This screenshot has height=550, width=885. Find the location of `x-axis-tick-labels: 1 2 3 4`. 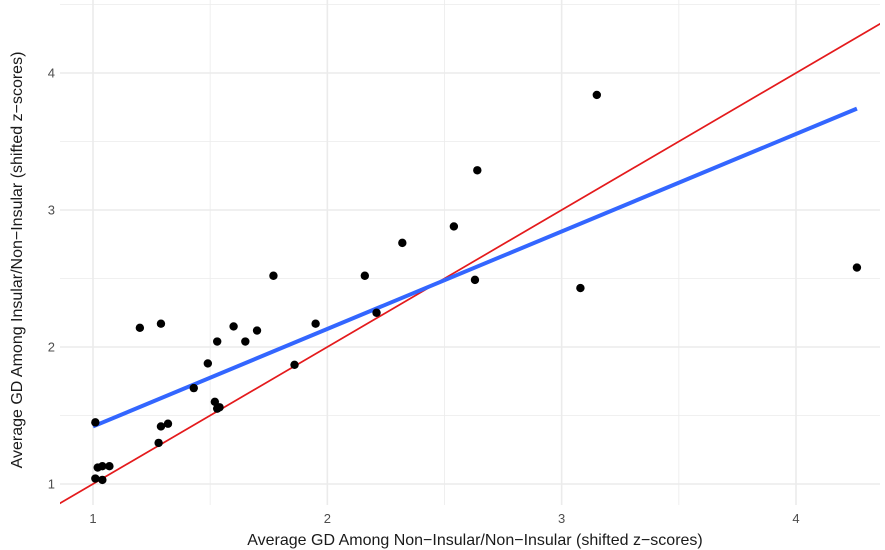

x-axis-tick-labels: 1 2 3 4 is located at coordinates (444, 518).